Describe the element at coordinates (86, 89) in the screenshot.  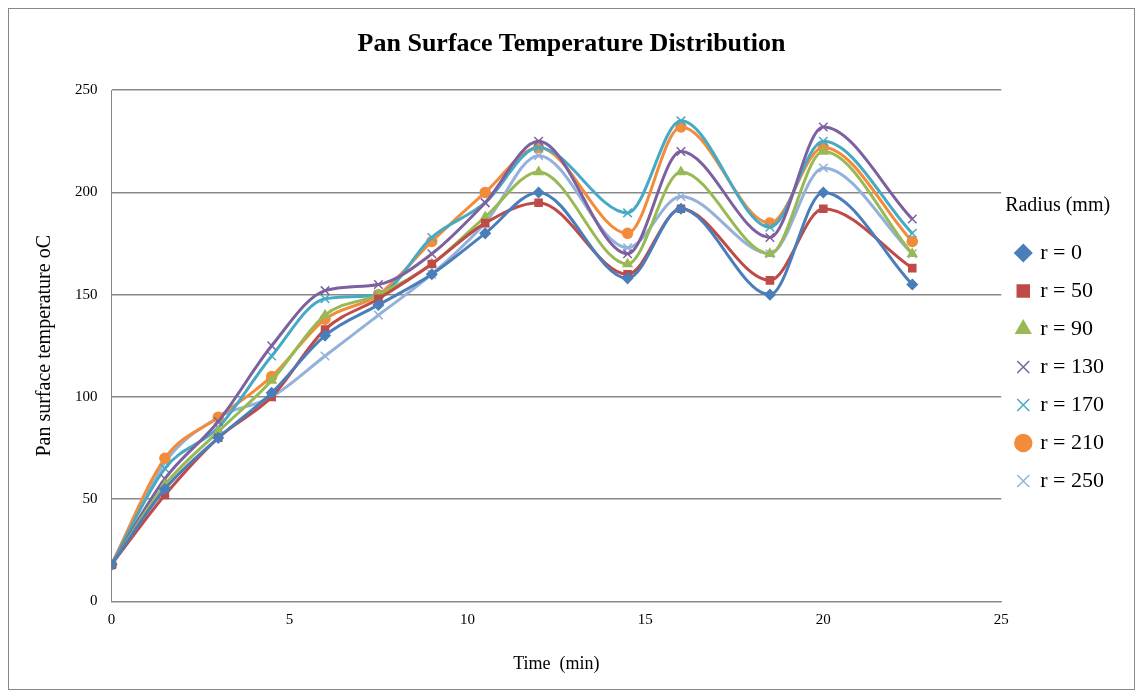
I see `y-tick-label: 250` at that location.